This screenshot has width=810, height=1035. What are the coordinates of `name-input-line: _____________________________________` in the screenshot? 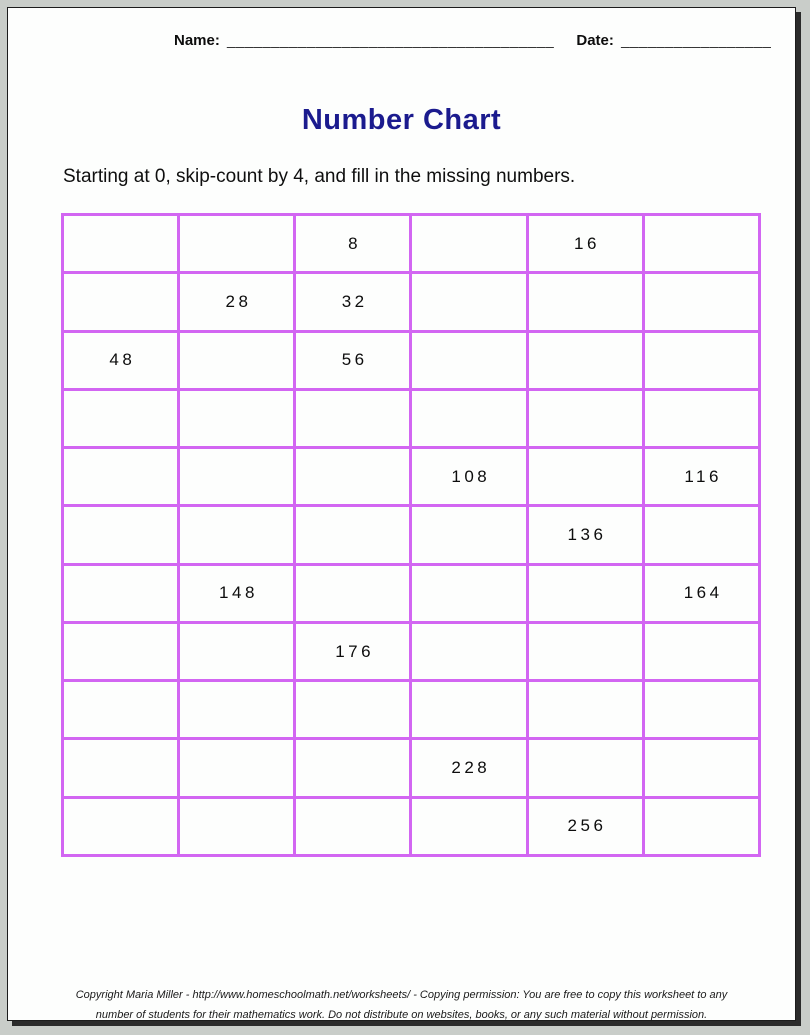 It's located at (391, 40).